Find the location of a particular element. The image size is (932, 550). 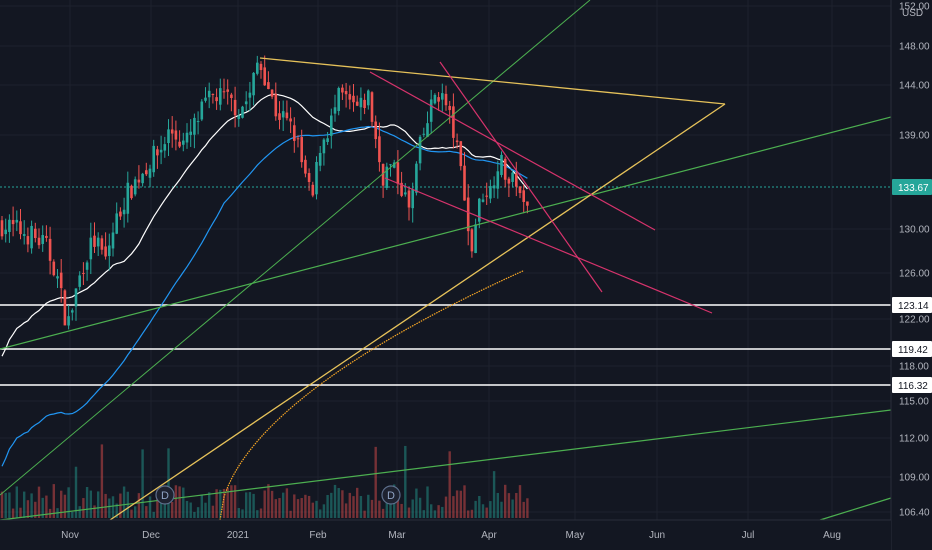

dividend-marker is located at coordinates (165, 495).